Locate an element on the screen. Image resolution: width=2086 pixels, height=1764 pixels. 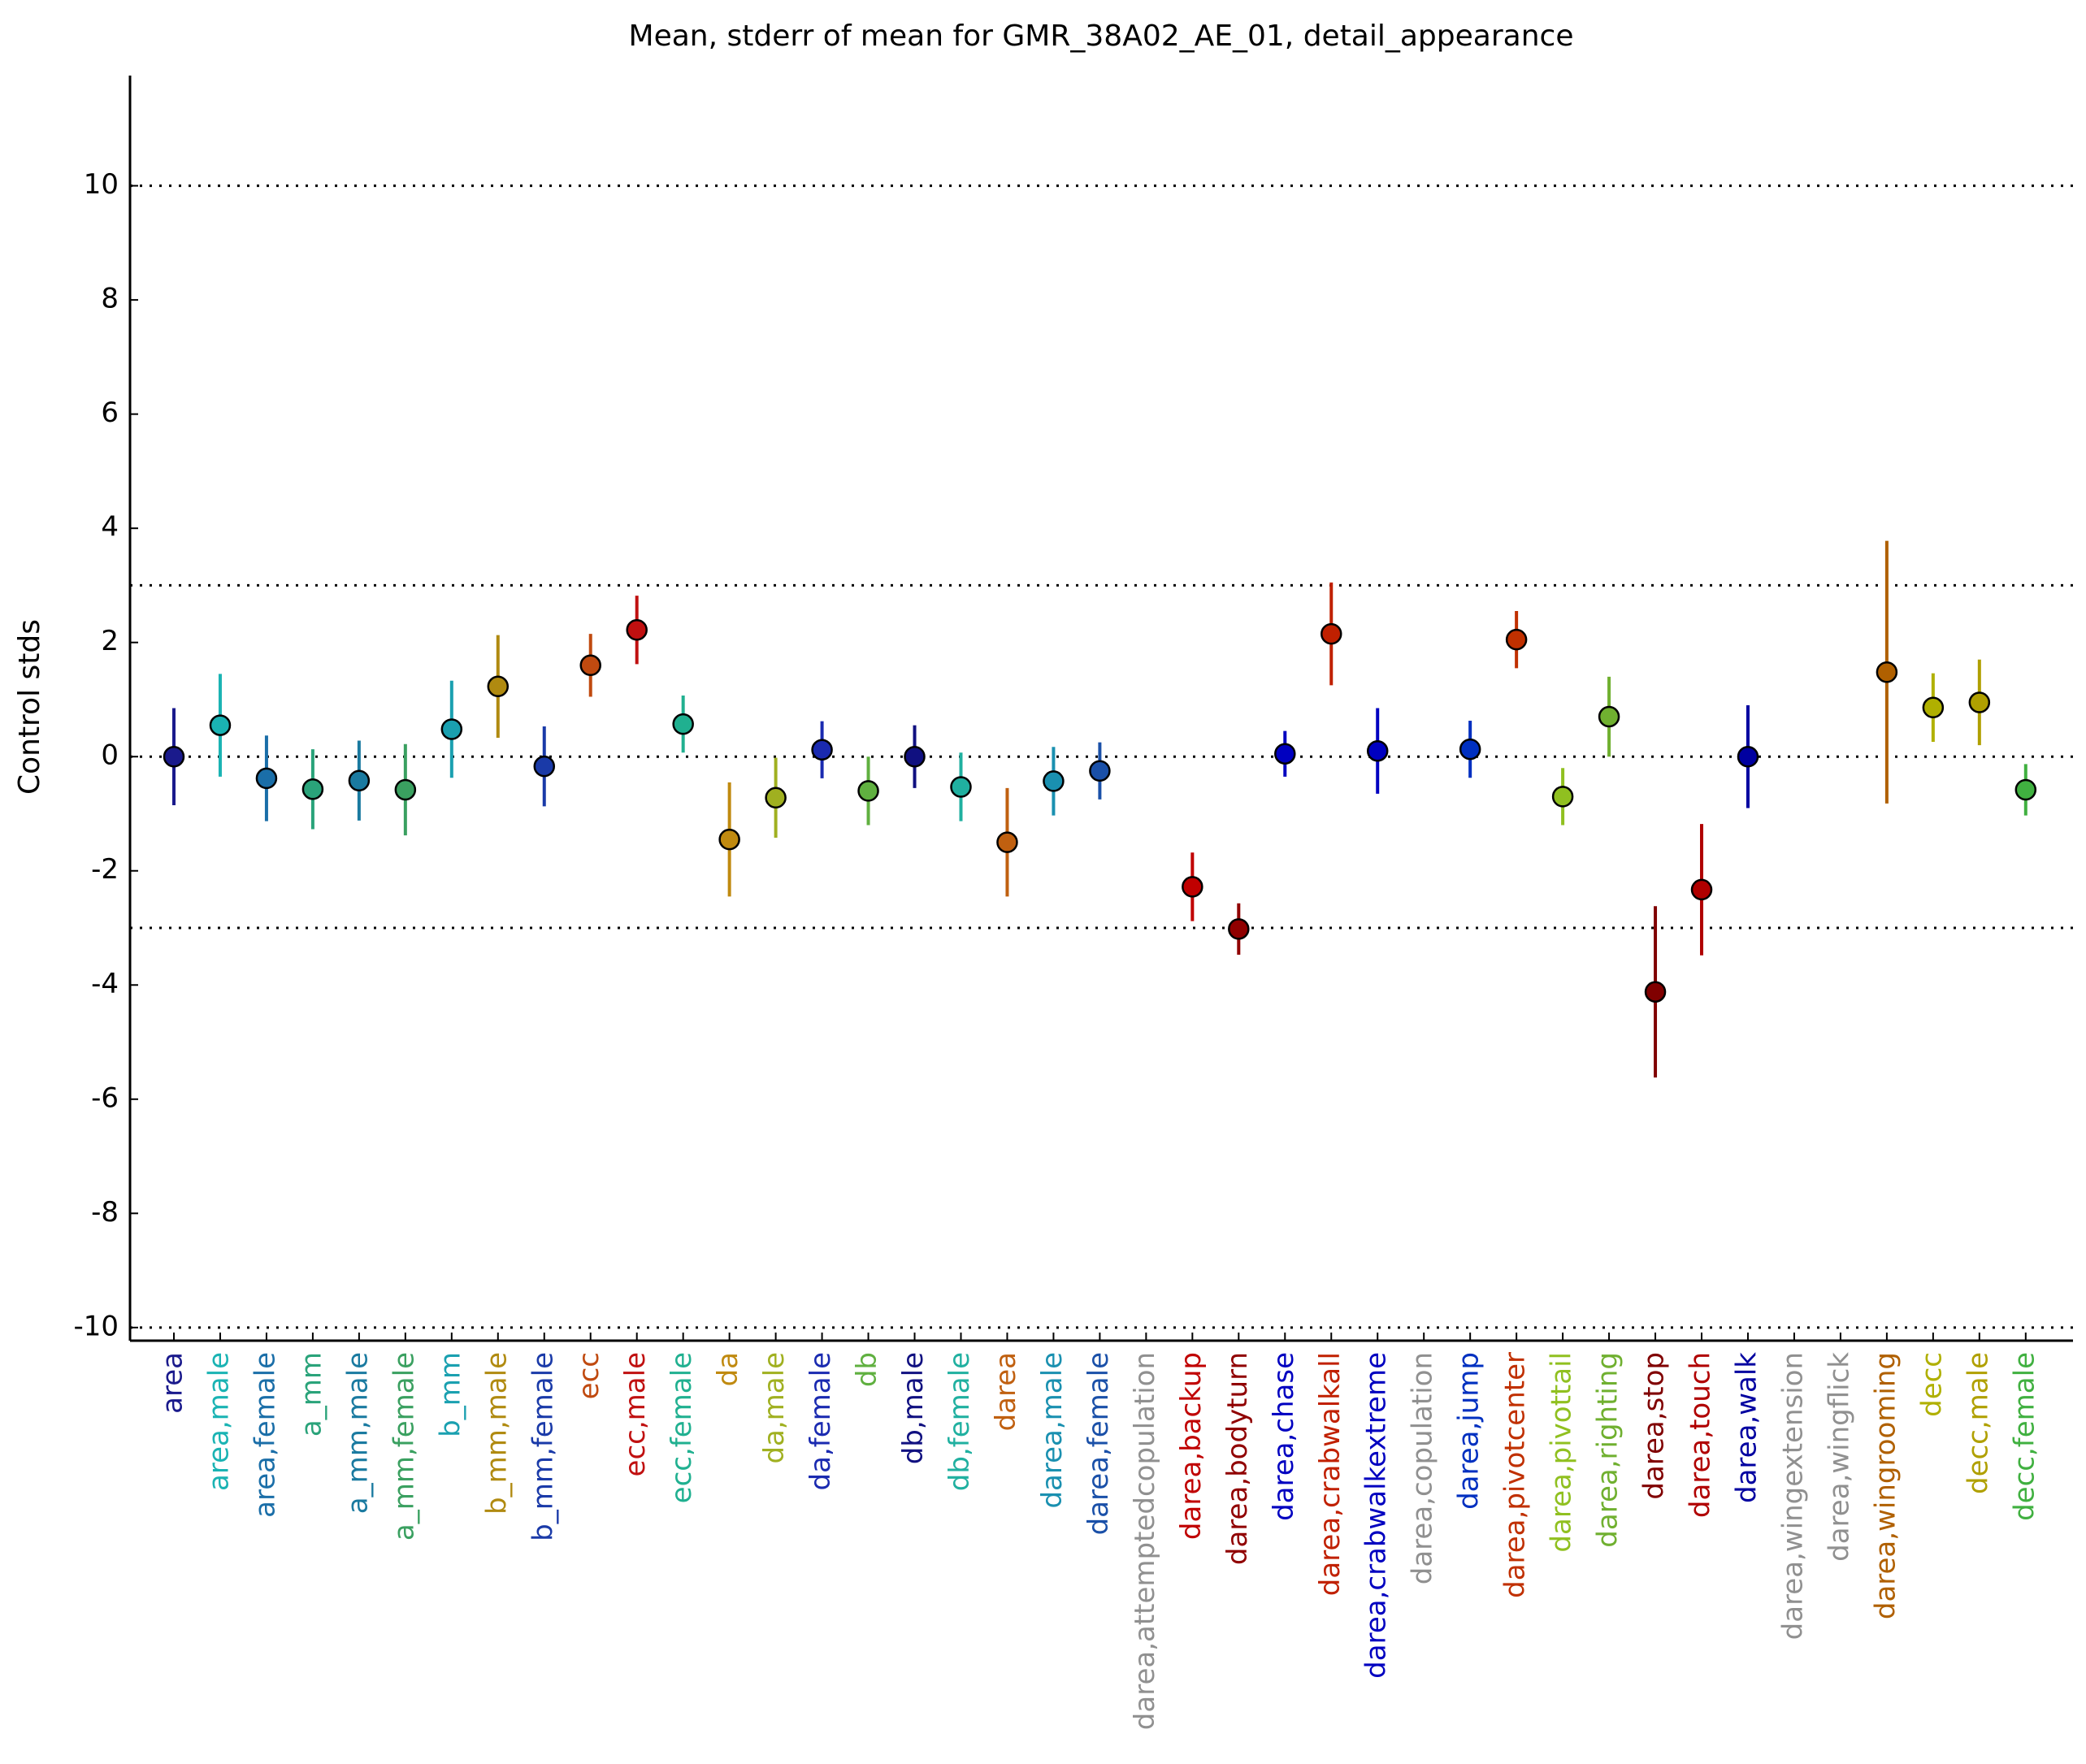
x-tick-label: area,male is located at coordinates (218, 1421).